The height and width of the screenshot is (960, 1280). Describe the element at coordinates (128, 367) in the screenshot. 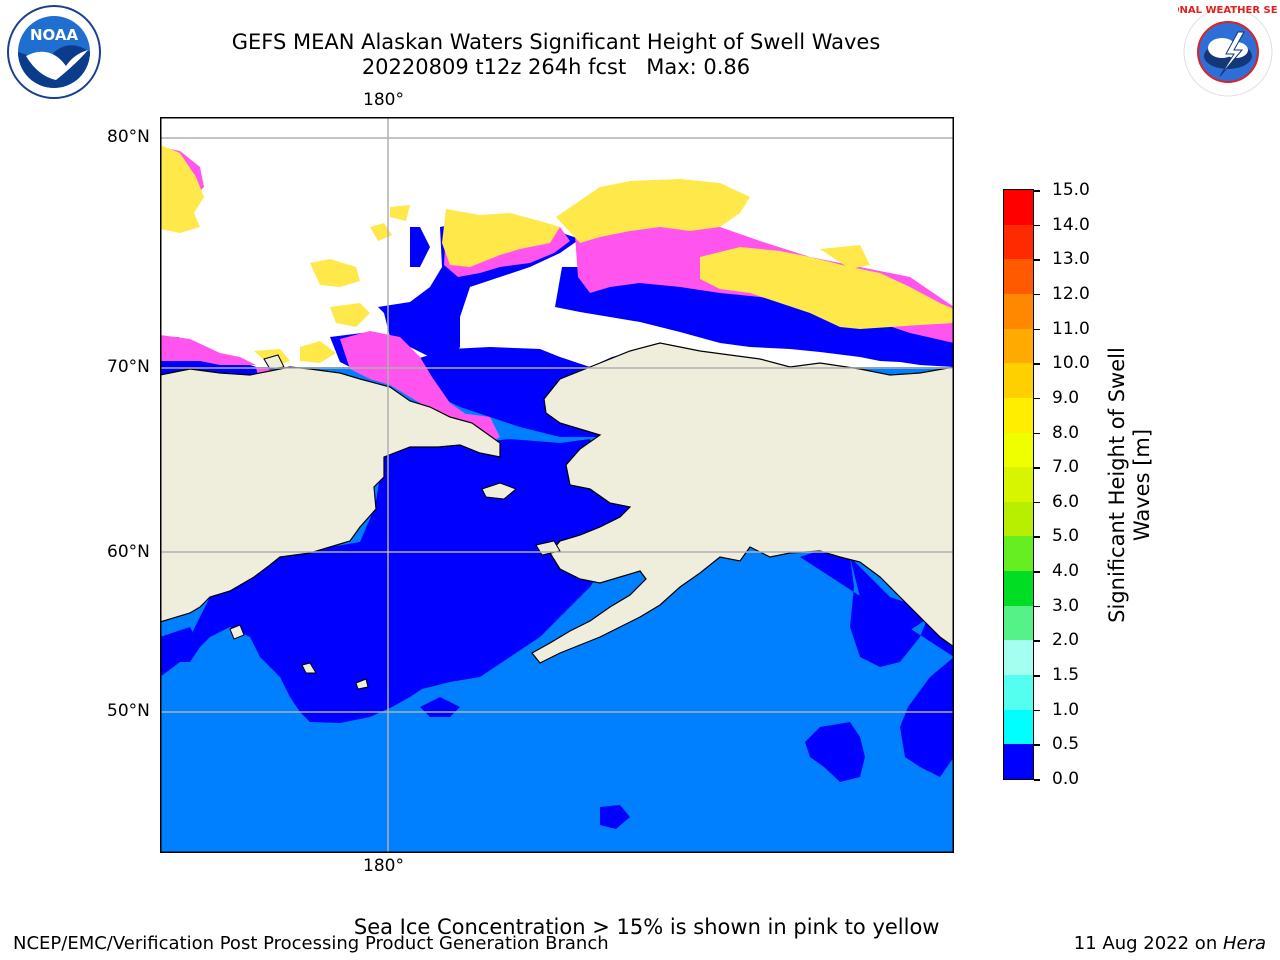

I see `lat-label-70n: 70°N` at that location.